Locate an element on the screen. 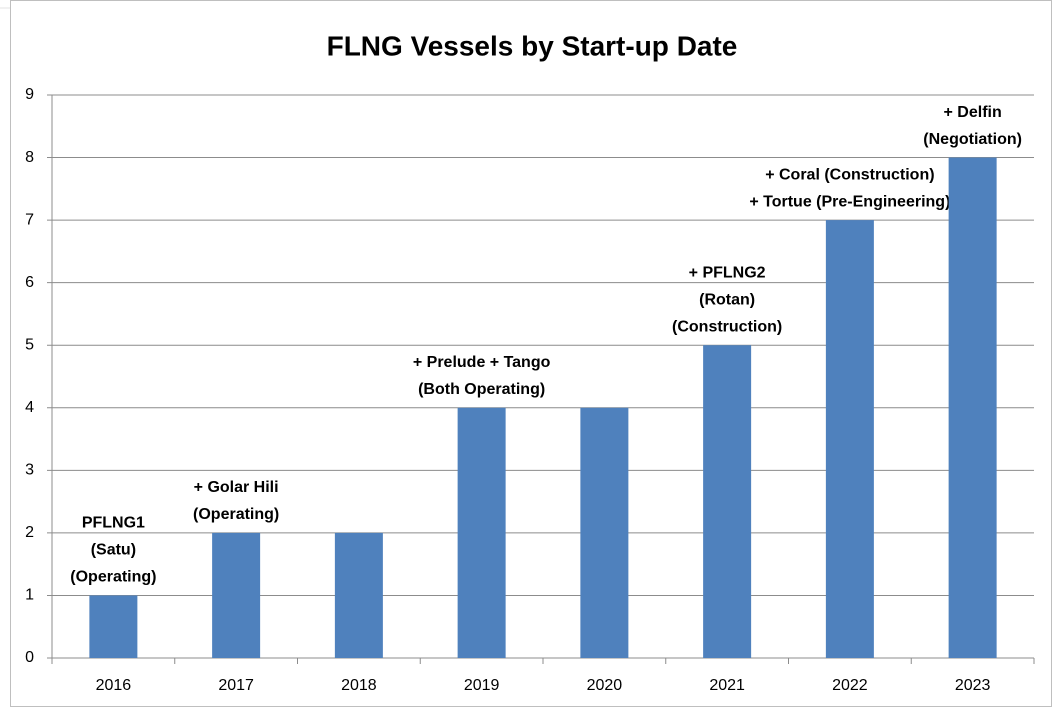 This screenshot has width=1052, height=708. annotation: + Prelude + Tango is located at coordinates (482, 362).